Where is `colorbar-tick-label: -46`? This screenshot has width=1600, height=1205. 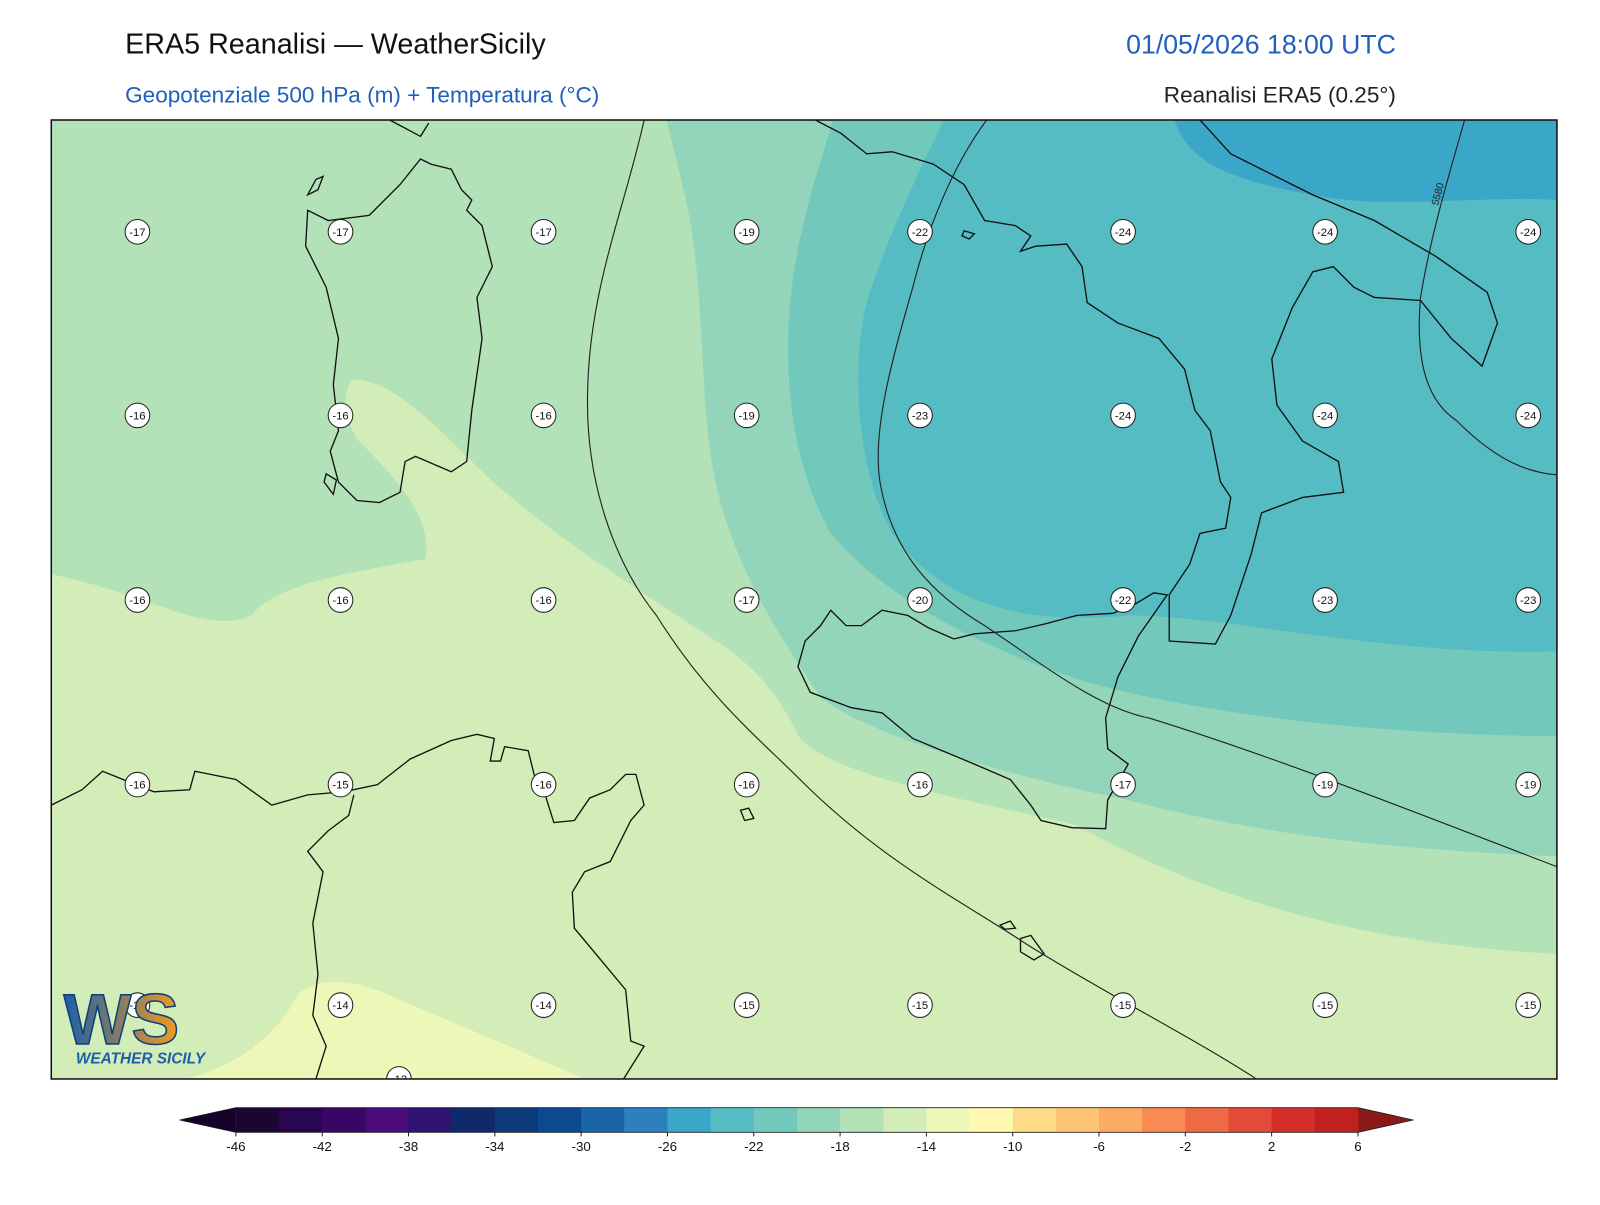
colorbar-tick-label: -46 is located at coordinates (235, 1146).